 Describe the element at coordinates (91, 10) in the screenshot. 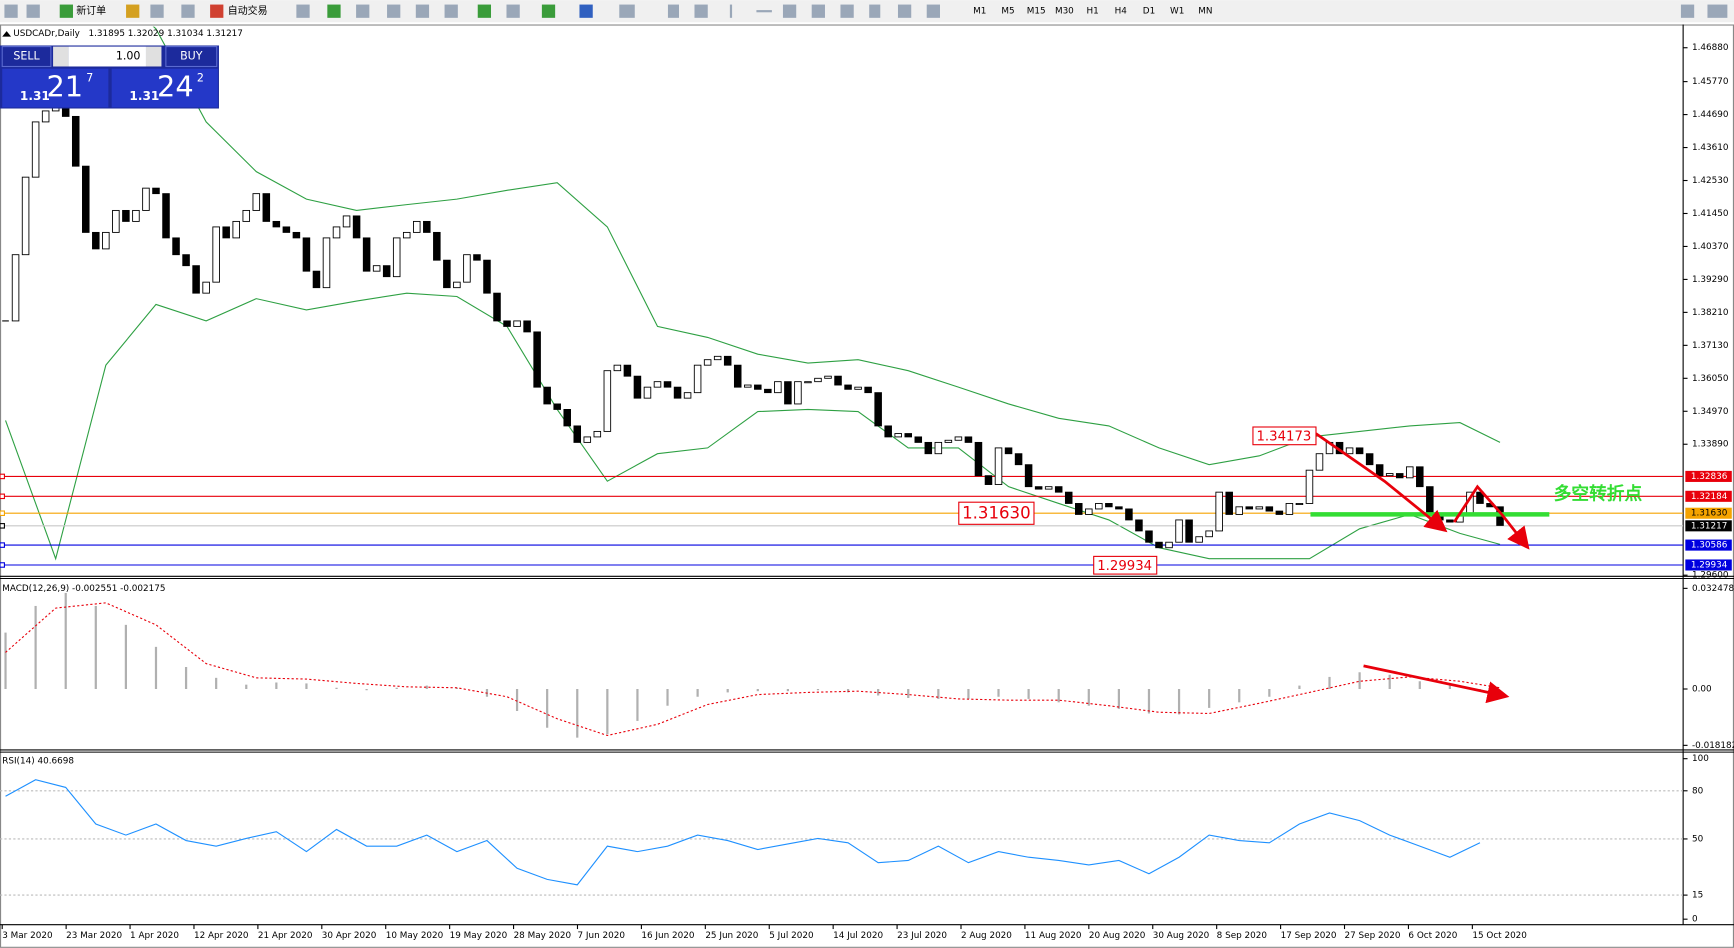

I see `new-order: 新订单` at that location.